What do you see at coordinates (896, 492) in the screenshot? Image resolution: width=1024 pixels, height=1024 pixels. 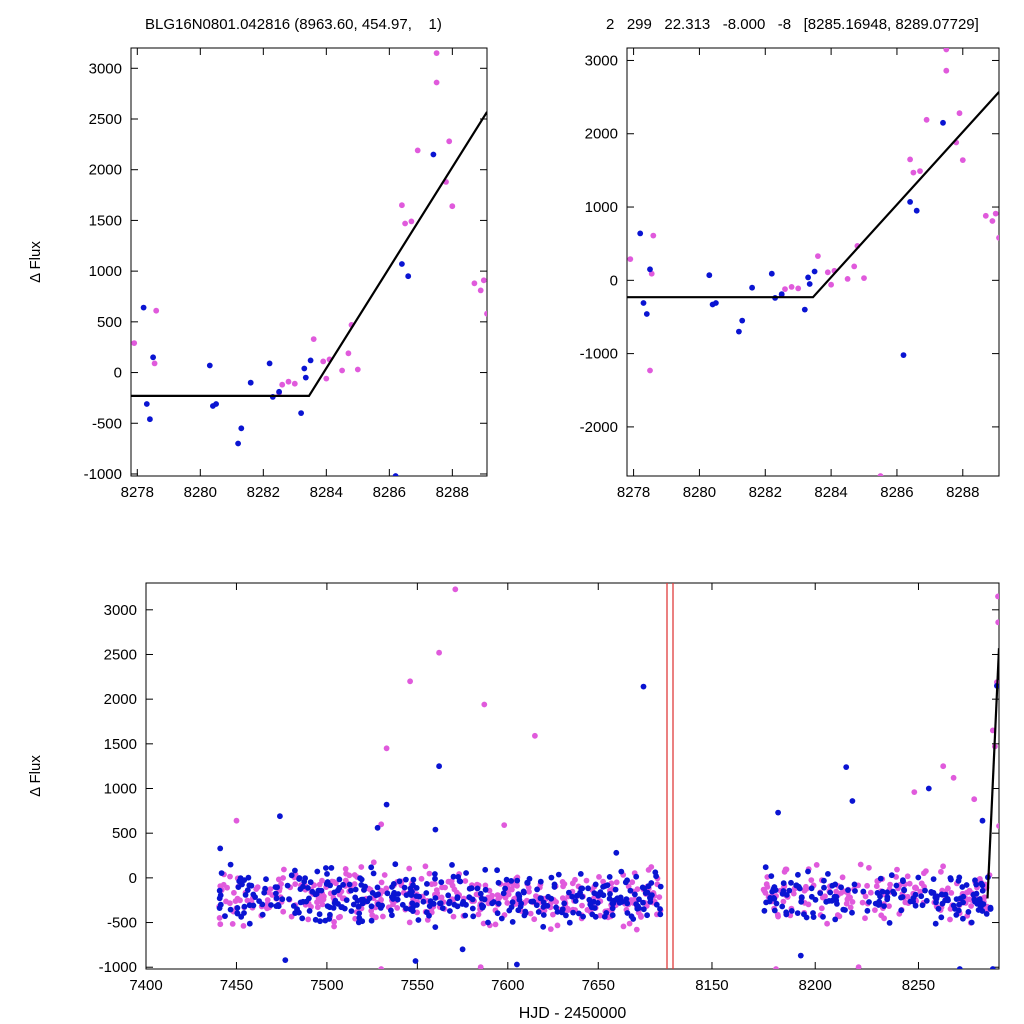 I see `x-tick-label: 8286` at bounding box center [896, 492].